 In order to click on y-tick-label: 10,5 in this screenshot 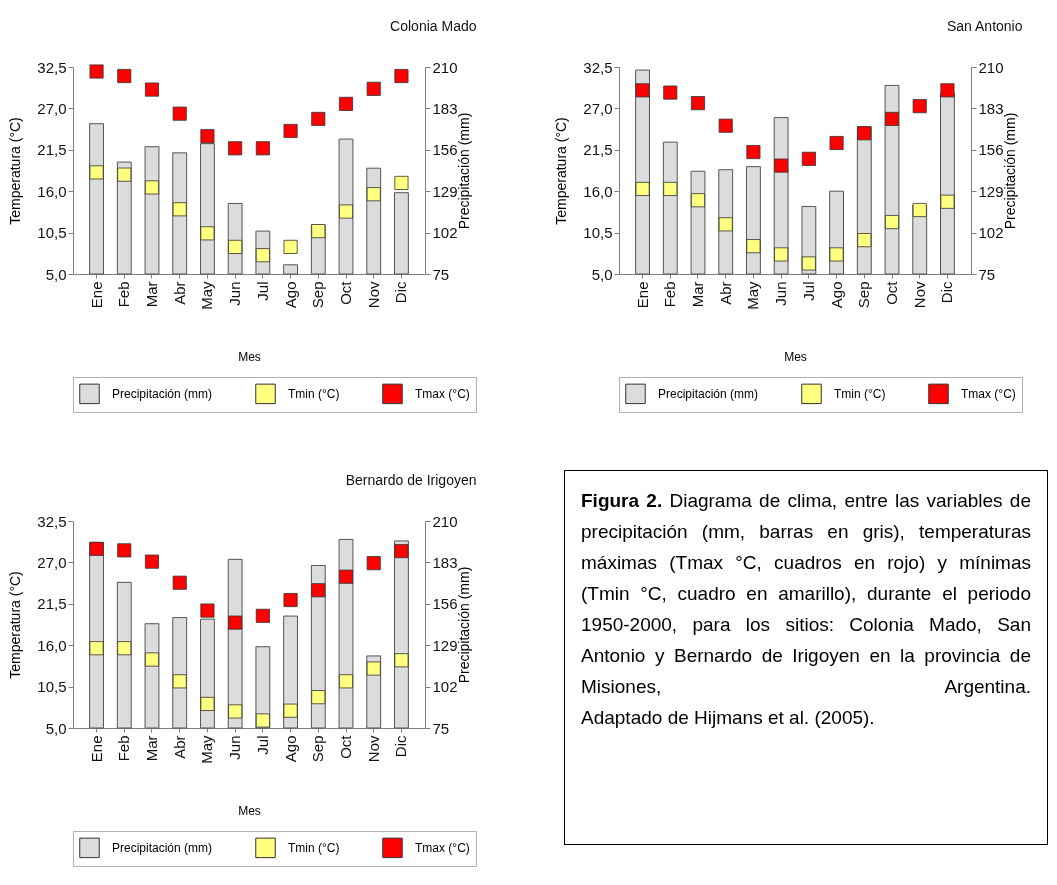, I will do `click(52, 687)`.